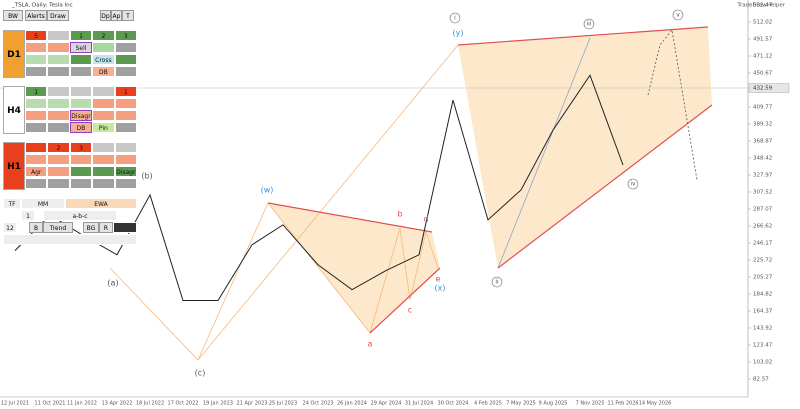  I want to click on wave-label: d, so click(425, 219).